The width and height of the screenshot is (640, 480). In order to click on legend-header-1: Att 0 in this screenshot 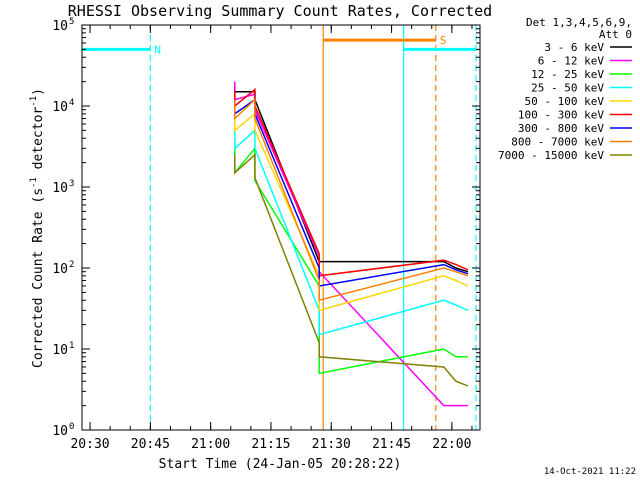, I will do `click(615, 34)`.